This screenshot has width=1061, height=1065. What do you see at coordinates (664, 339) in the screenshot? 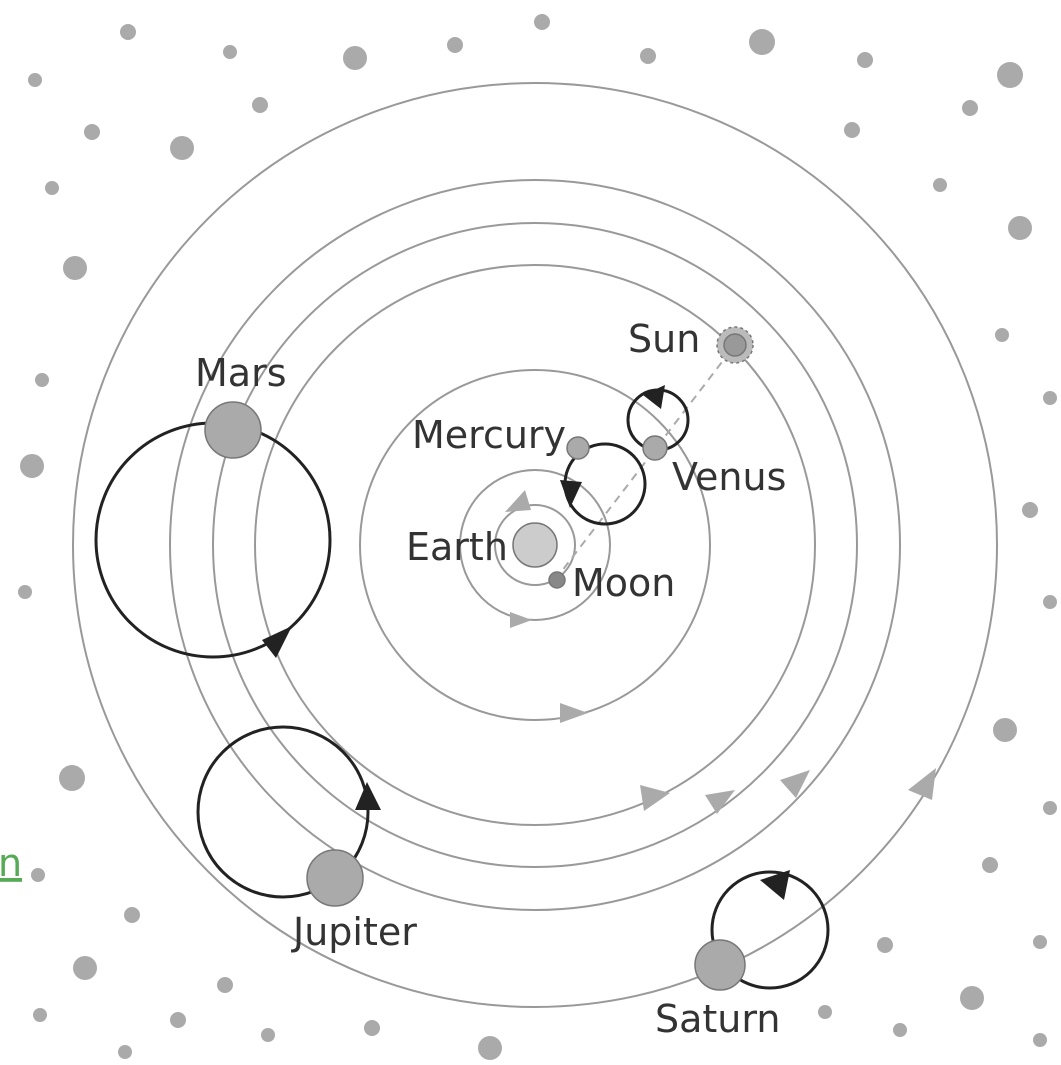
I see `sun-label: Sun` at bounding box center [664, 339].